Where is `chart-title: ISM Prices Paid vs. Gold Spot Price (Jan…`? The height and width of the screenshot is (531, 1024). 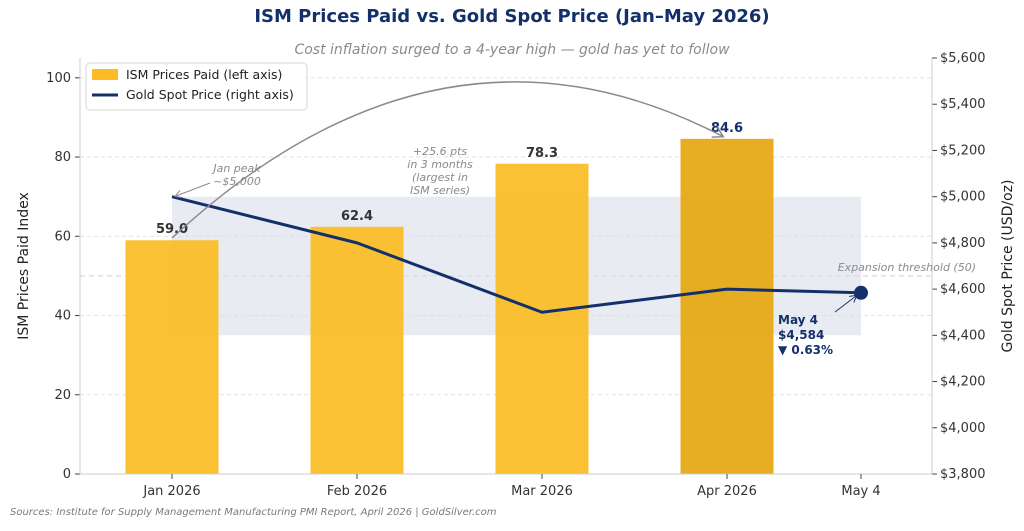
chart-title: ISM Prices Paid vs. Gold Spot Price (Jan… is located at coordinates (512, 16).